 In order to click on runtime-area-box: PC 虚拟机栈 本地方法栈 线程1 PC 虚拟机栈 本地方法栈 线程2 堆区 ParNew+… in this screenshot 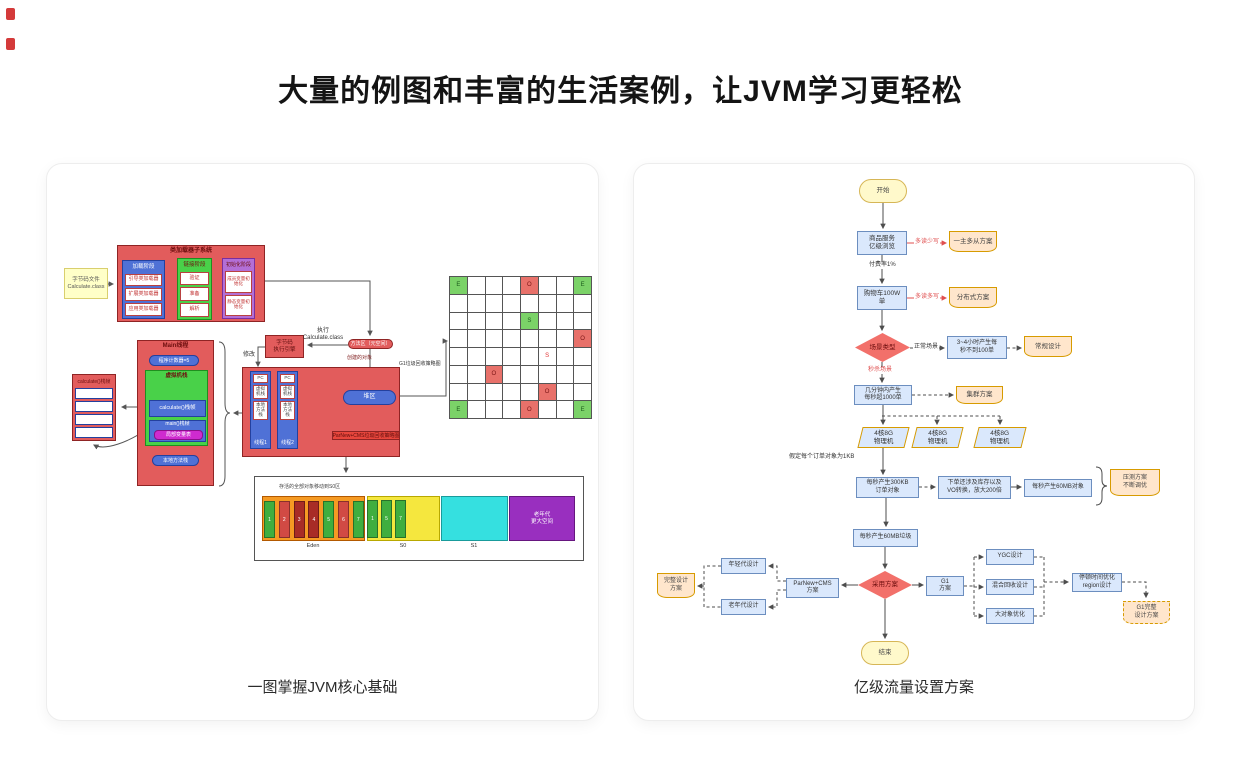, I will do `click(321, 412)`.